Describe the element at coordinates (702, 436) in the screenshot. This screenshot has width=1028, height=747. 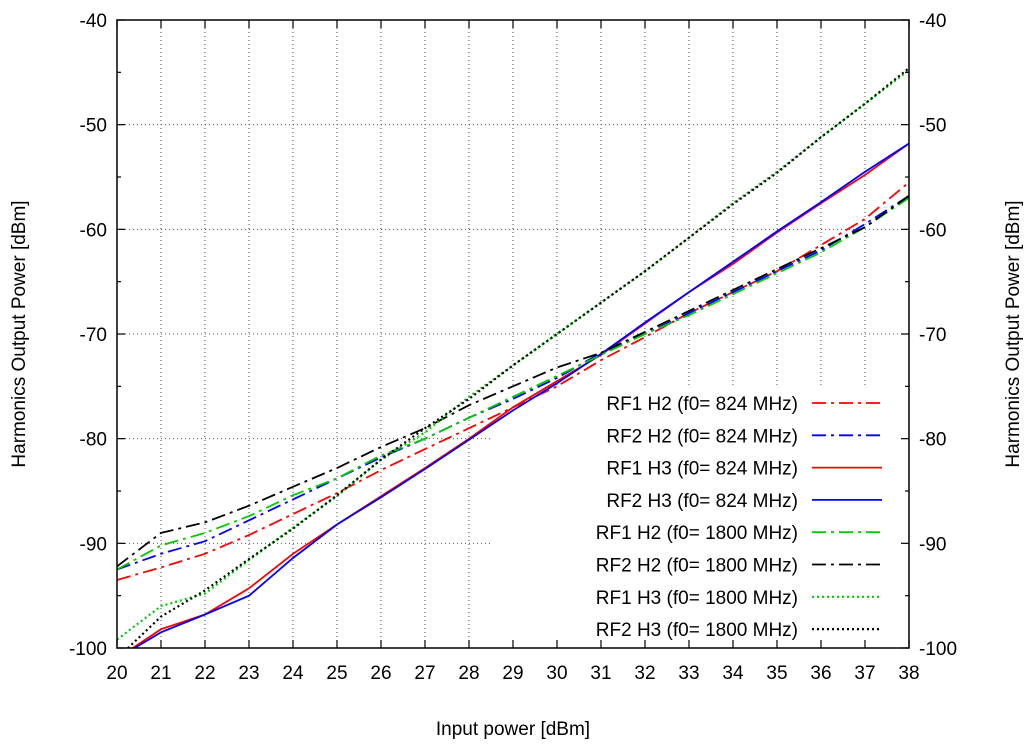
I see `legend-label: RF2 H2 (f0= 824 MHz)` at that location.